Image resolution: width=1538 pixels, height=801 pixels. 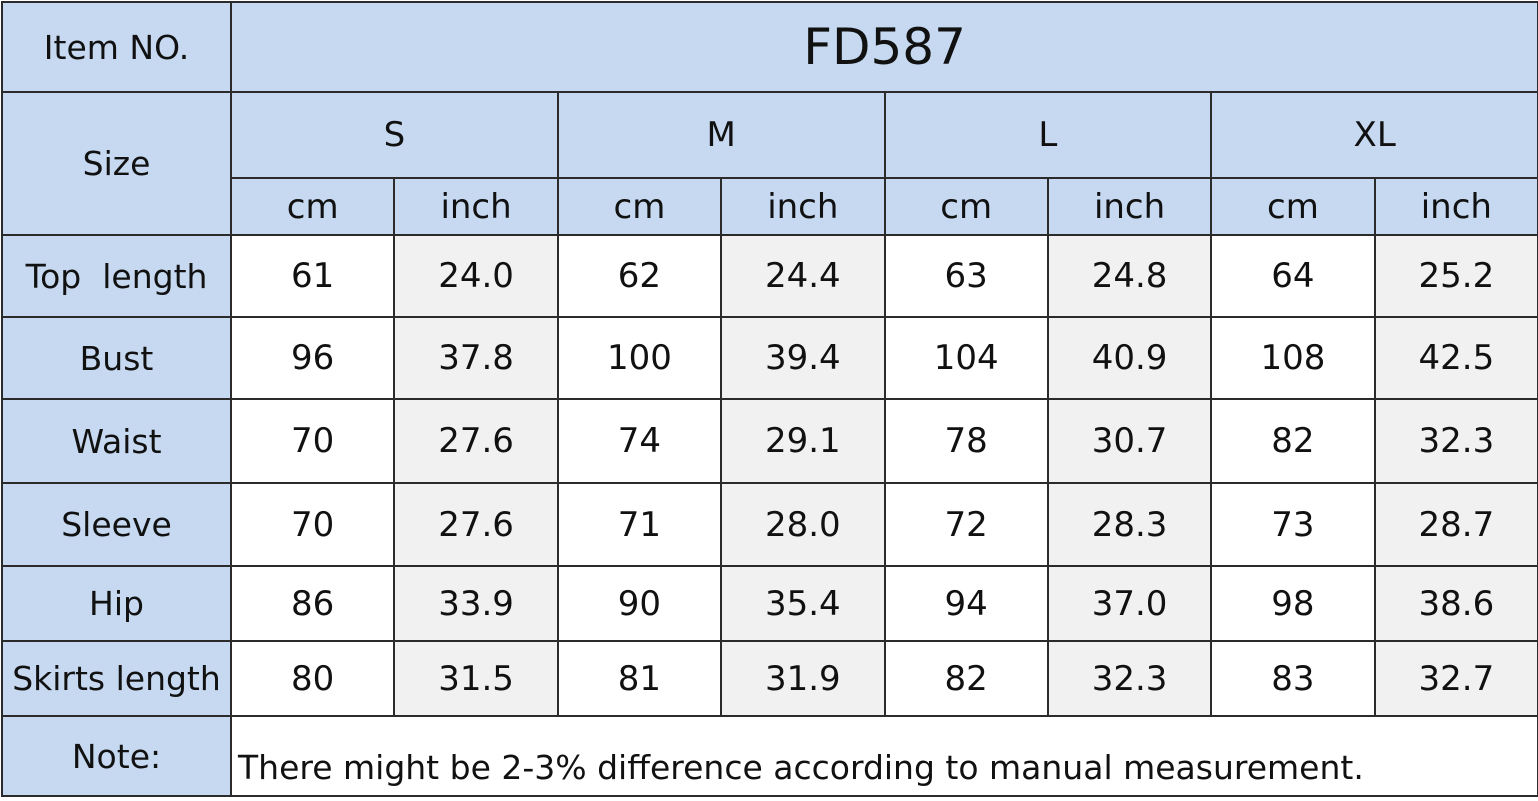 I want to click on measurement: 24.4, so click(x=803, y=276).